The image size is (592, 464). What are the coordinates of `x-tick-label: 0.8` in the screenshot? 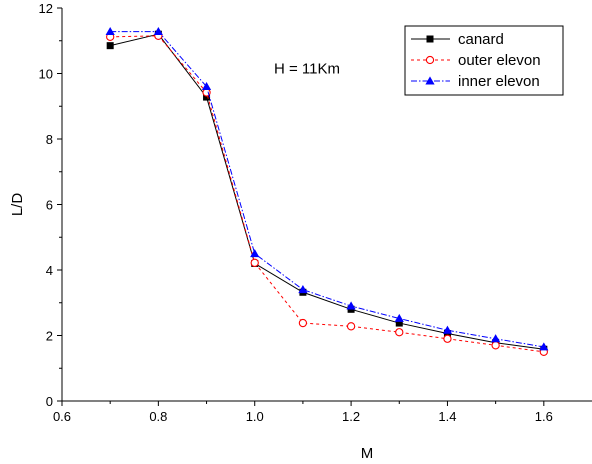 It's located at (158, 416).